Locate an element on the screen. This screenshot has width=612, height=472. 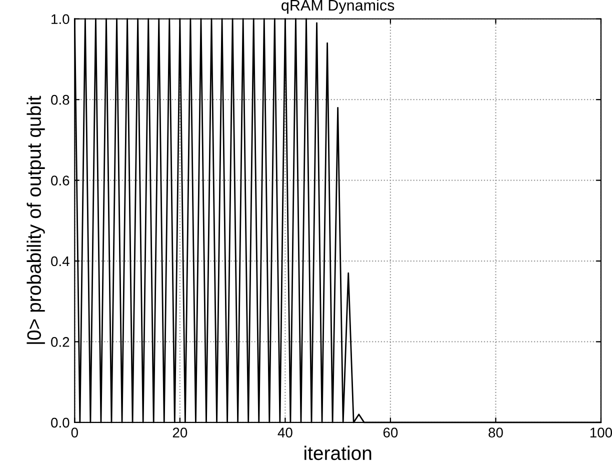
x-tick-label: 0 is located at coordinates (74, 433).